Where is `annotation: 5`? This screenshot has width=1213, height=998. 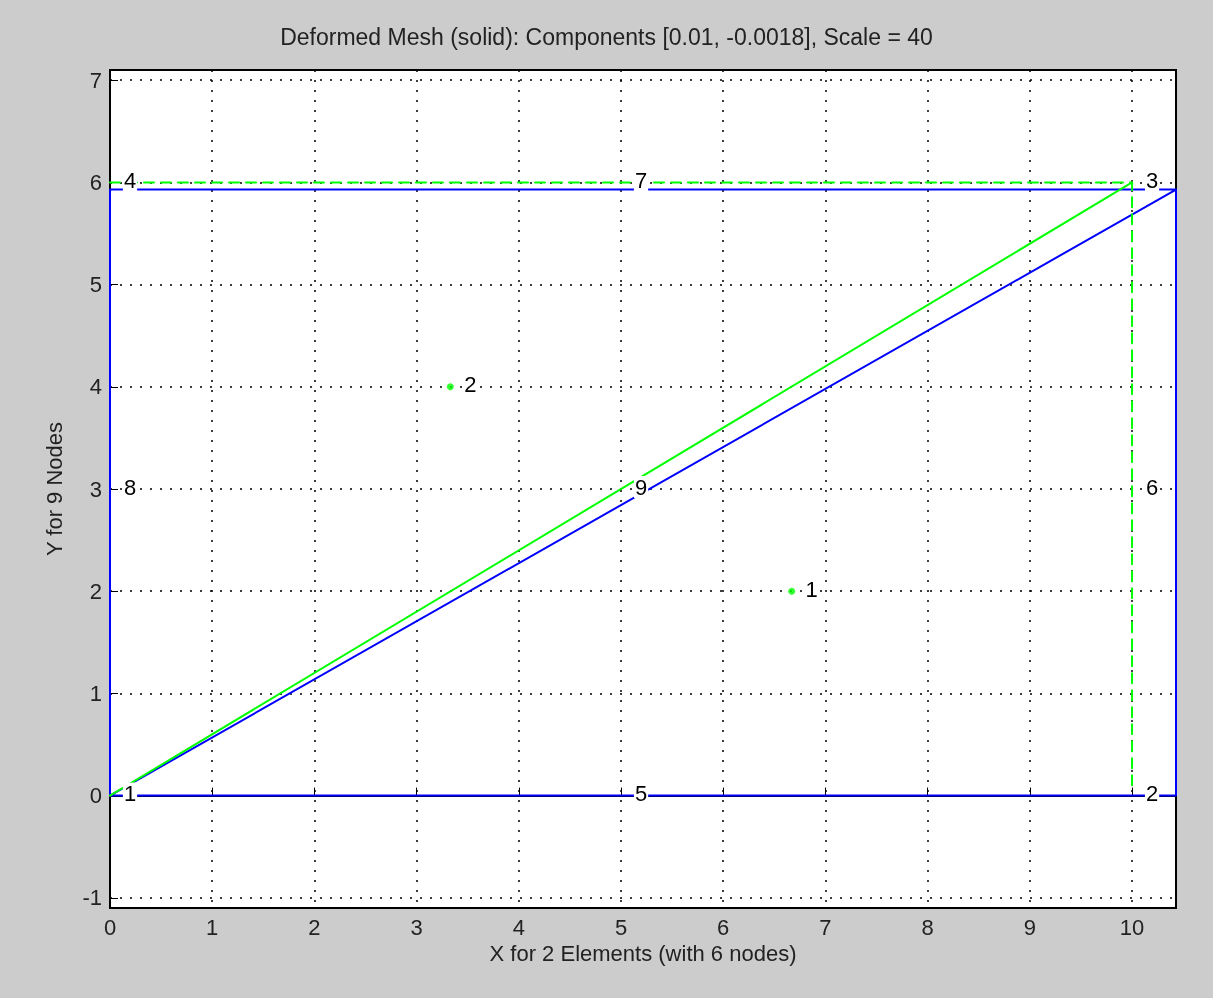
annotation: 5 is located at coordinates (641, 794).